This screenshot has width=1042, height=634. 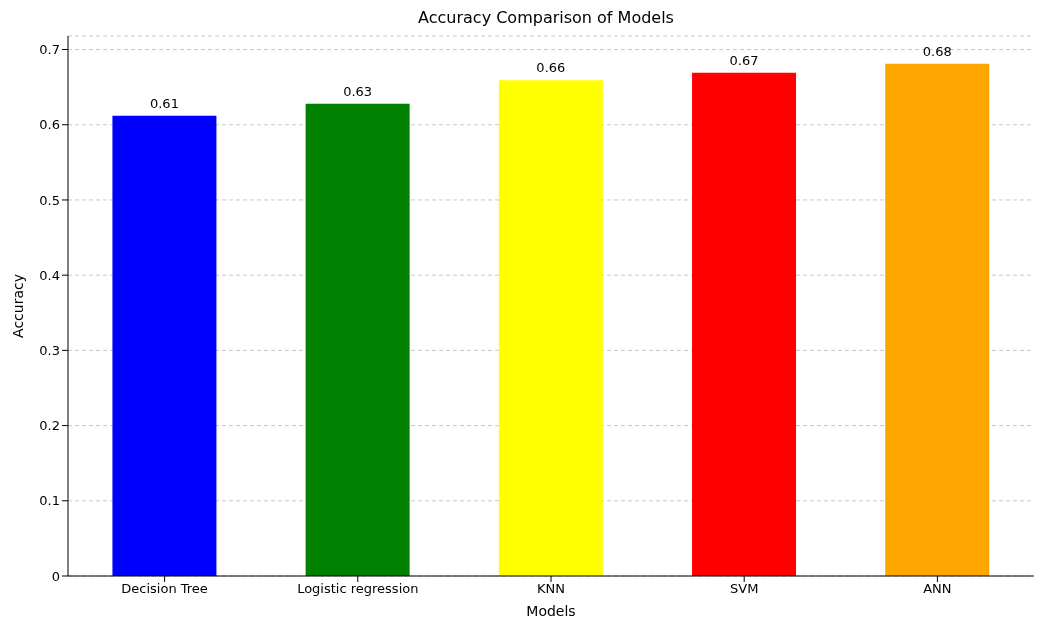 What do you see at coordinates (937, 589) in the screenshot?
I see `x-tick-label: ANN` at bounding box center [937, 589].